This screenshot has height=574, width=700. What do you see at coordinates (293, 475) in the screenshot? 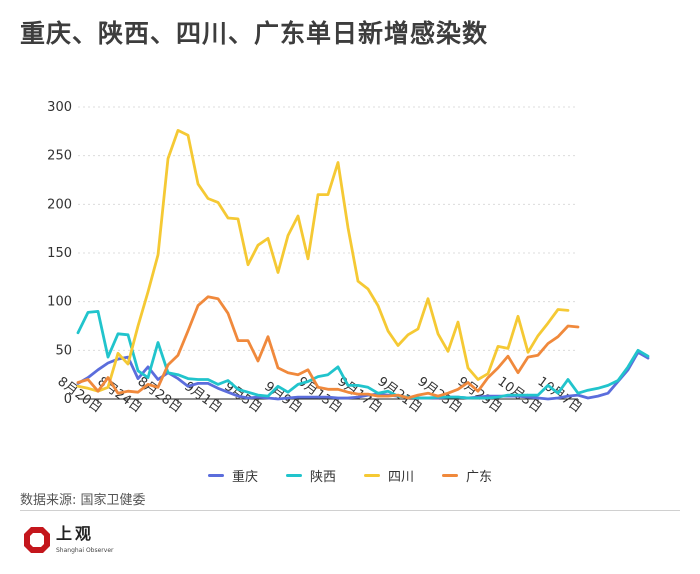
I see `legend-swatch-shaanxi` at bounding box center [293, 475].